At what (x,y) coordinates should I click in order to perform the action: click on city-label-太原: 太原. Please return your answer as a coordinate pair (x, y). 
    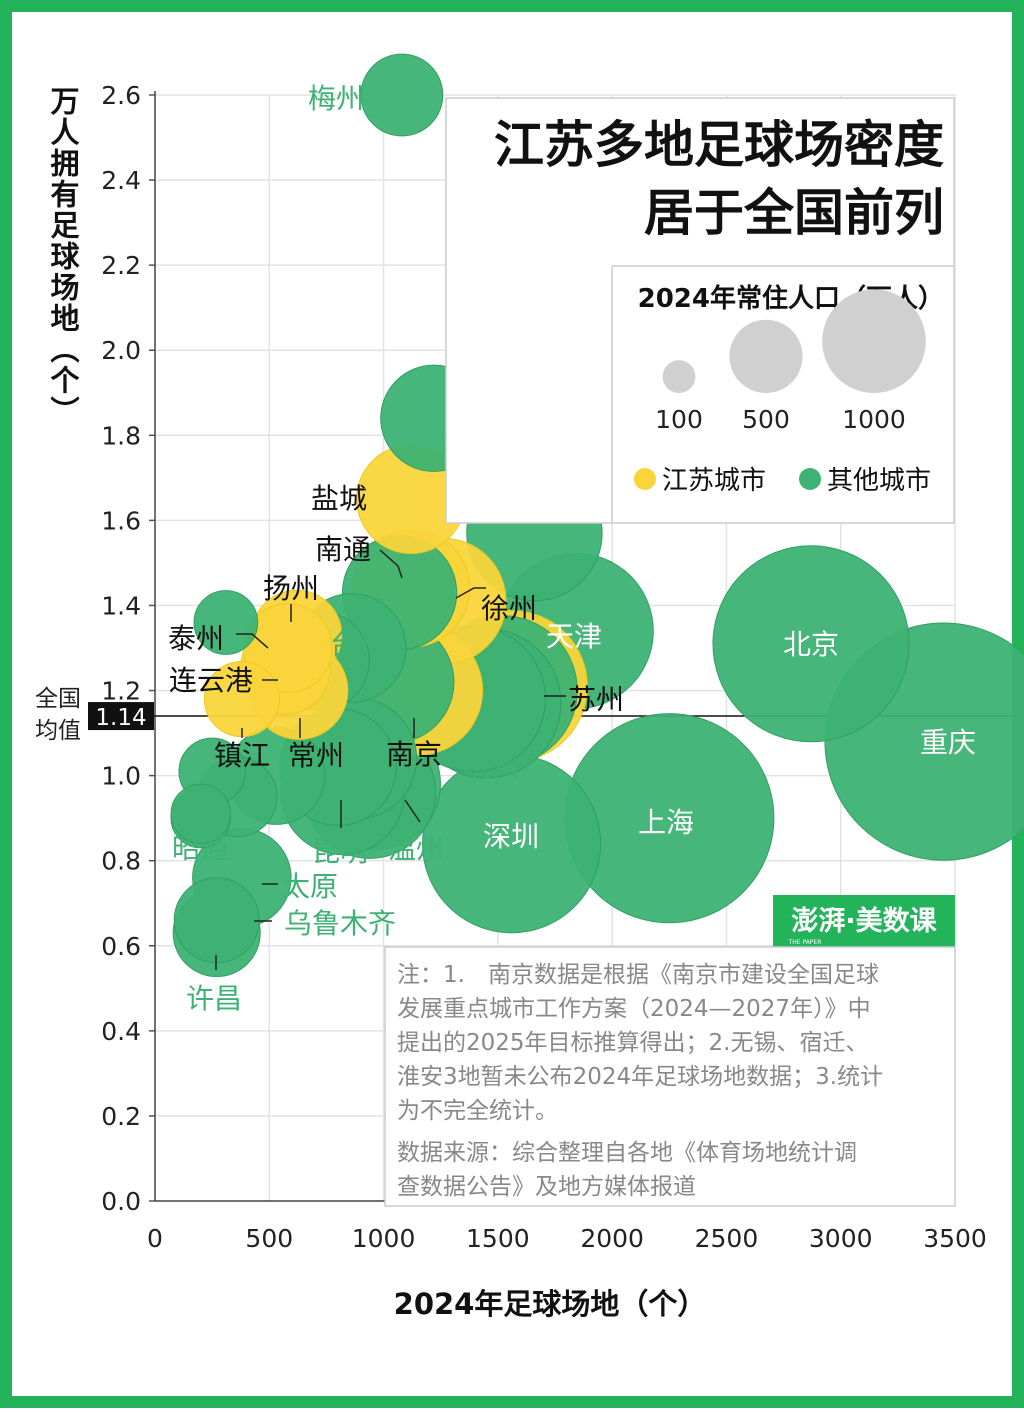
    Looking at the image, I should click on (310, 886).